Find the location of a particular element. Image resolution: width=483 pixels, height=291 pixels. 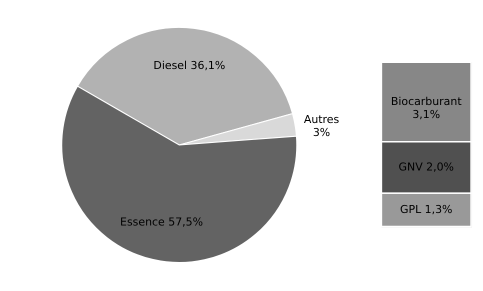

series-label: Biocarburant is located at coordinates (426, 101).